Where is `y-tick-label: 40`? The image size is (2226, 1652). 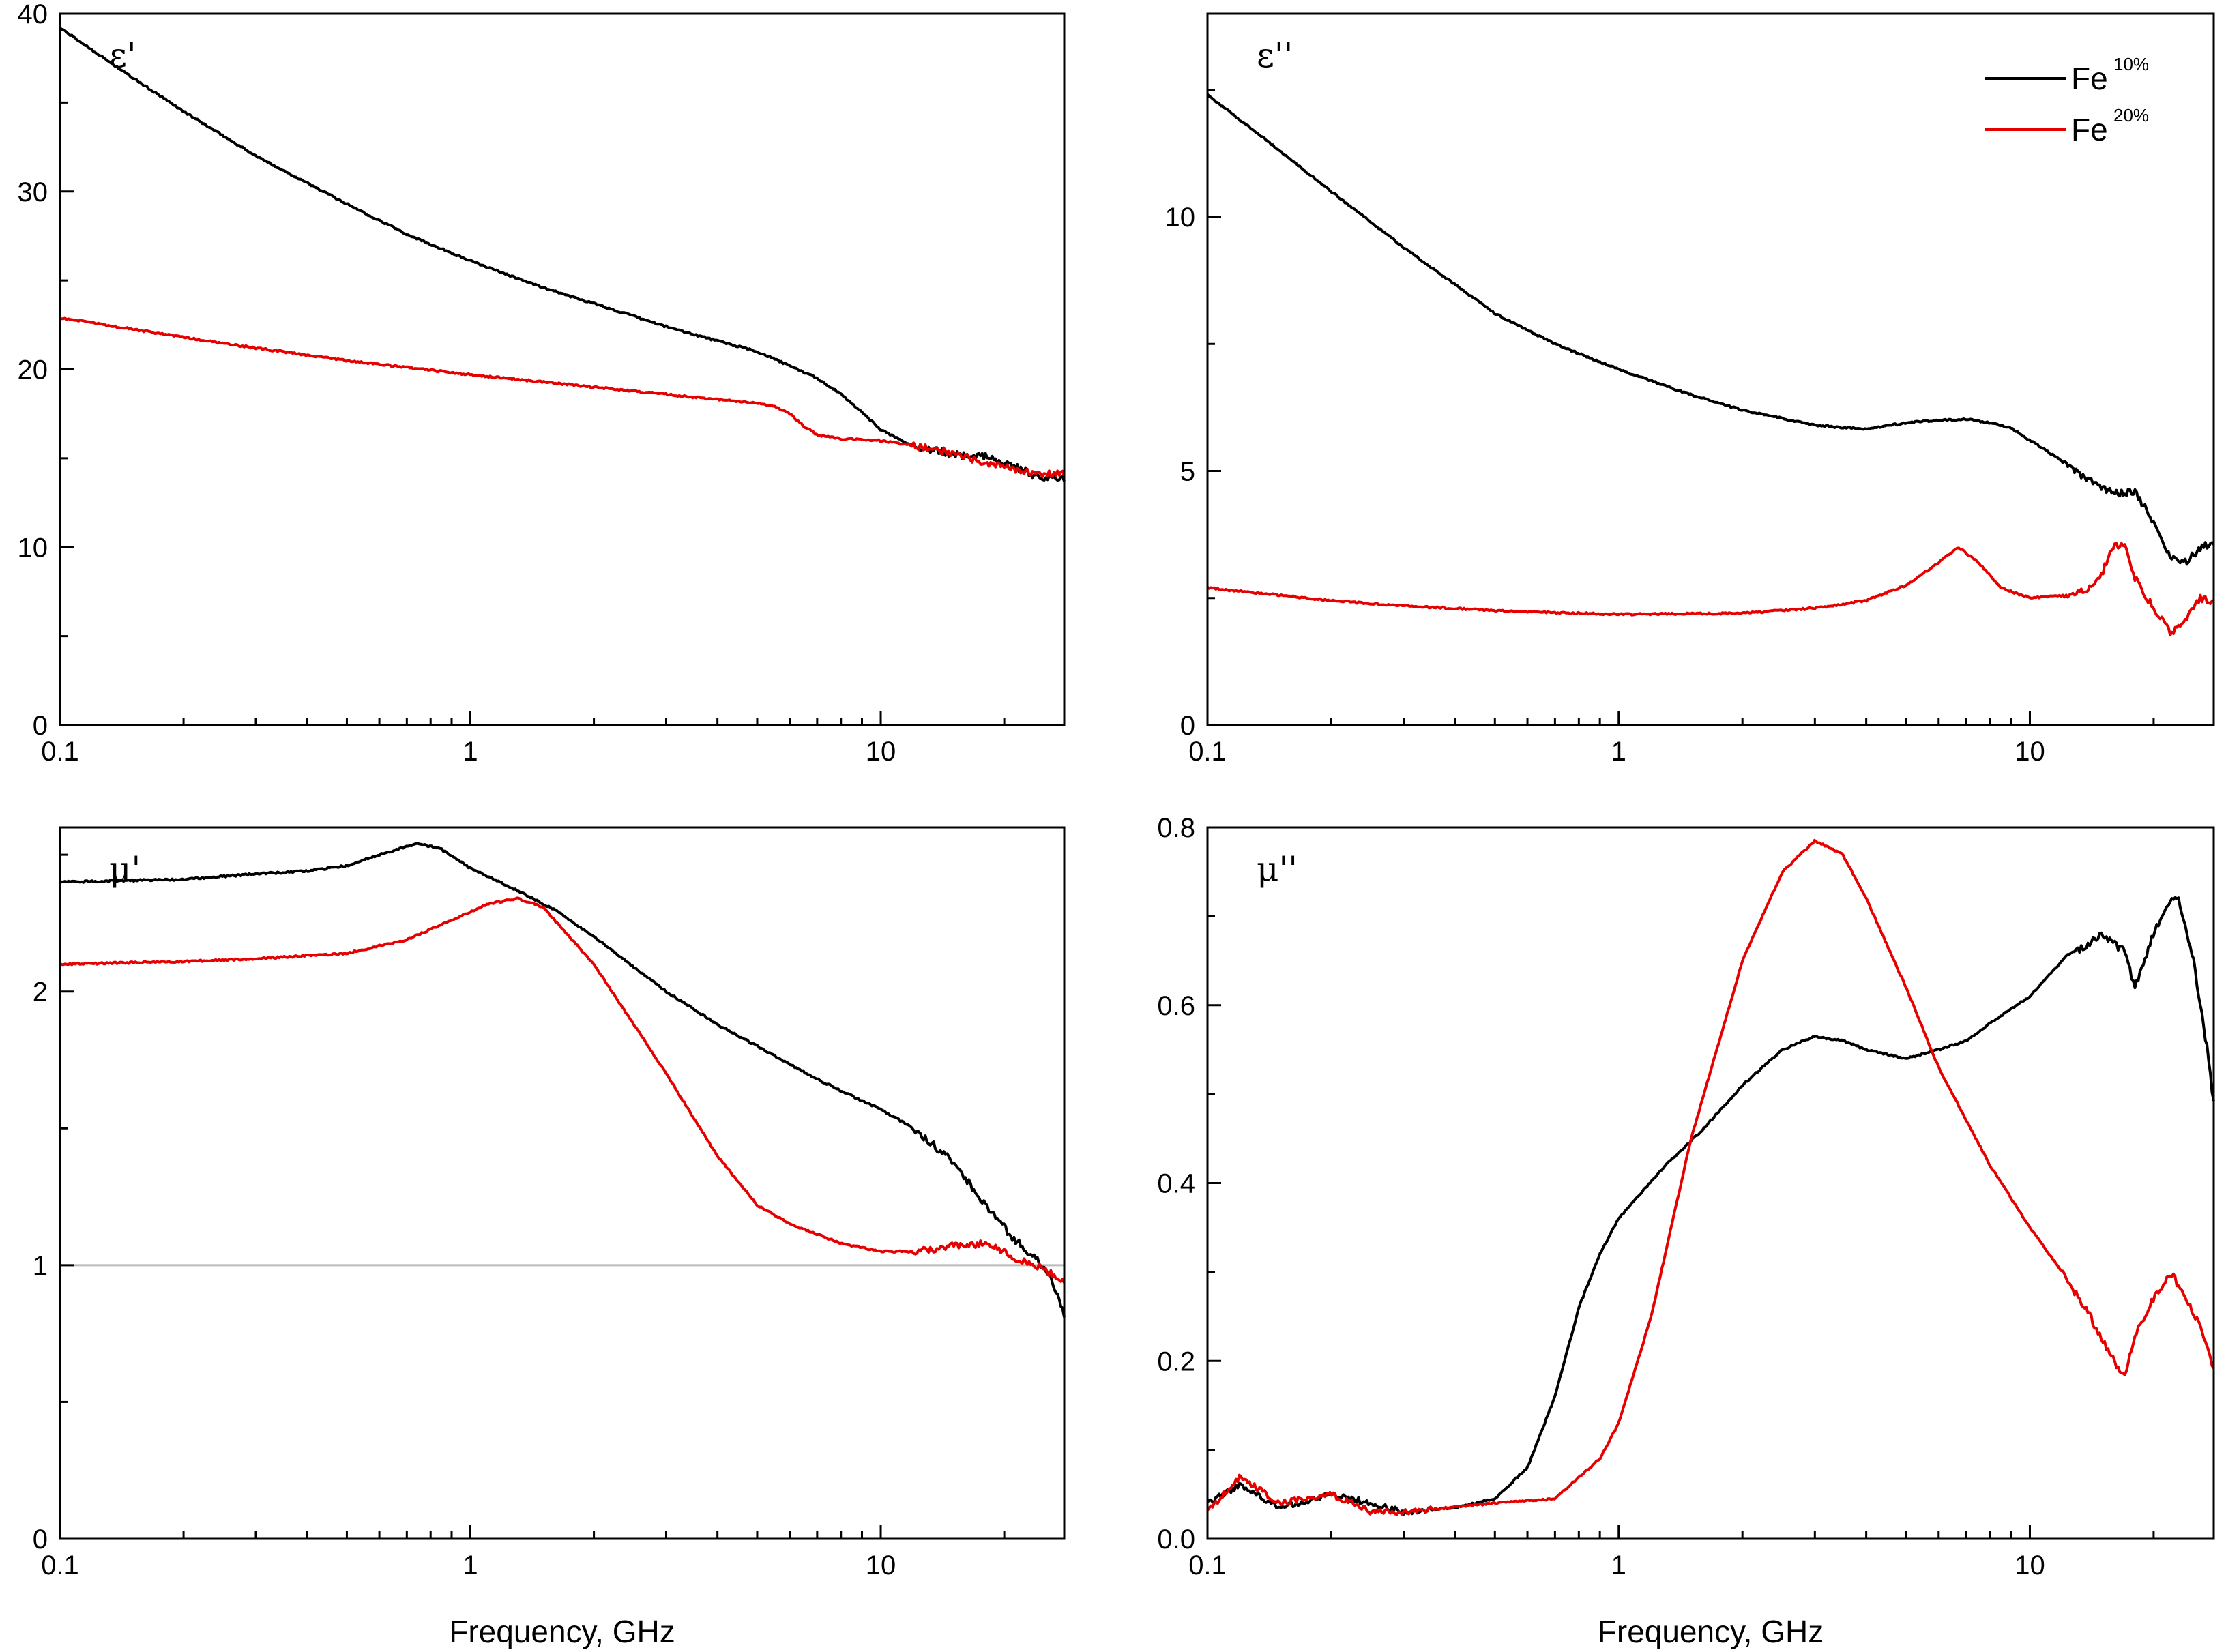 y-tick-label: 40 is located at coordinates (33, 14).